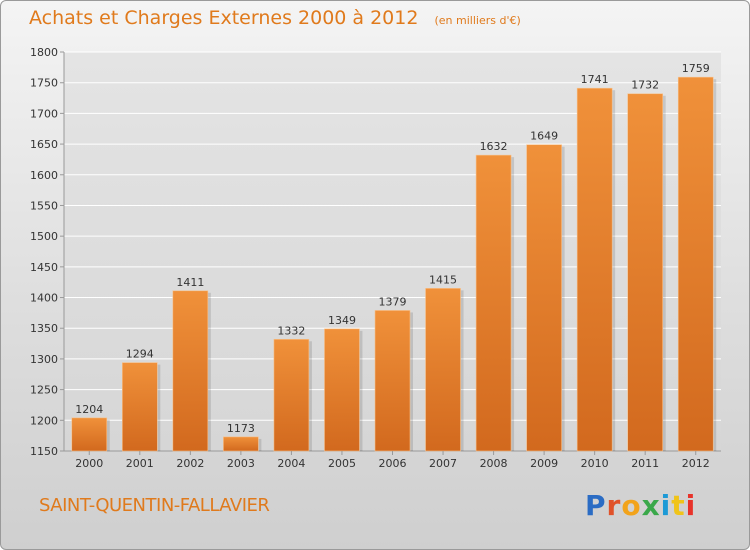 The height and width of the screenshot is (550, 750). What do you see at coordinates (44, 298) in the screenshot?
I see `y-tick-label: 1400` at bounding box center [44, 298].